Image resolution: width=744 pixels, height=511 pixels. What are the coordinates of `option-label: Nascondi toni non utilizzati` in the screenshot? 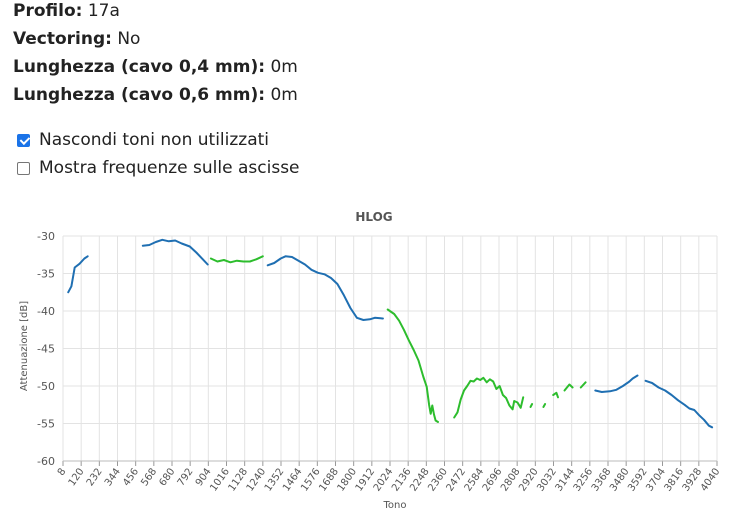 It's located at (154, 140).